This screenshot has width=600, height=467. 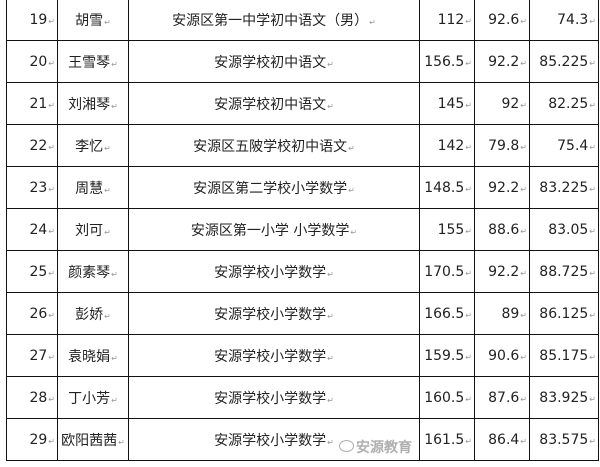 What do you see at coordinates (564, 187) in the screenshot?
I see `total-score-cell: 83.225` at bounding box center [564, 187].